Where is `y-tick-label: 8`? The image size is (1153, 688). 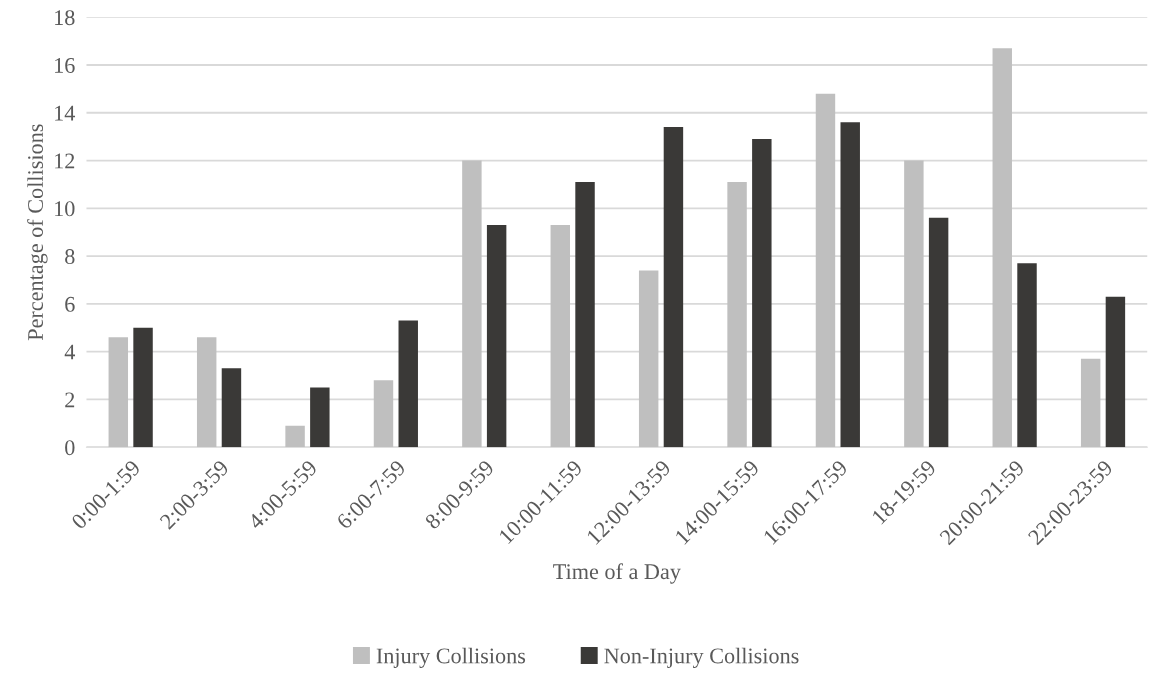 y-tick-label: 8 is located at coordinates (70, 257).